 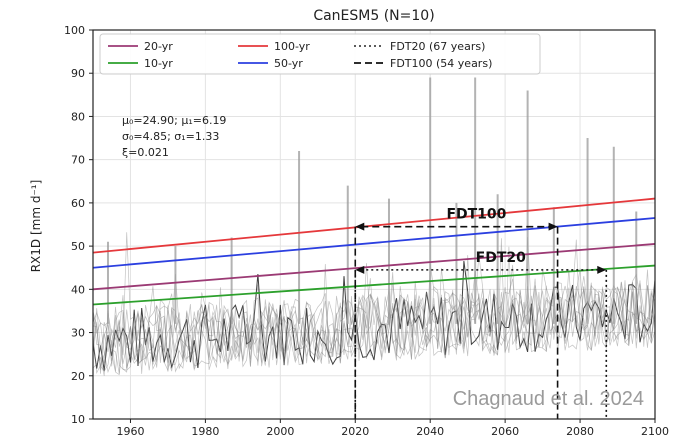 I want to click on legend-box, so click(x=320, y=54).